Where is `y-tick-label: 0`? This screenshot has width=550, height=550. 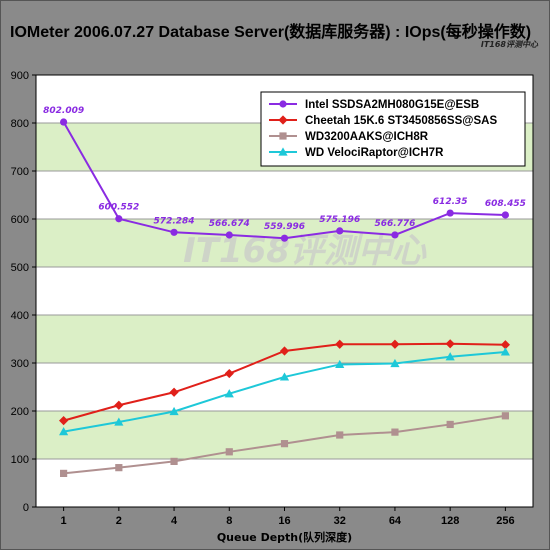 y-tick-label: 0 is located at coordinates (26, 508).